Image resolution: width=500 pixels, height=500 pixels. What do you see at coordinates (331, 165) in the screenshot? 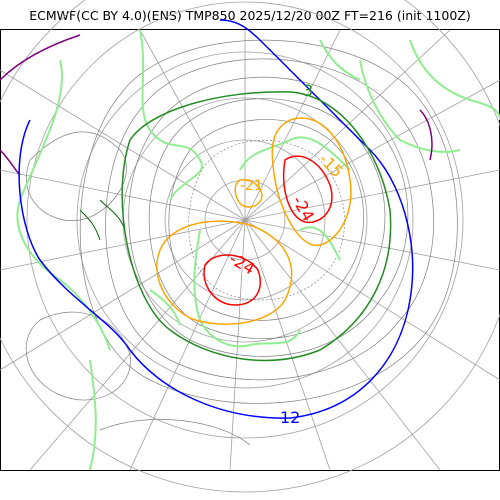
I see `label-minus15: -15` at bounding box center [331, 165].